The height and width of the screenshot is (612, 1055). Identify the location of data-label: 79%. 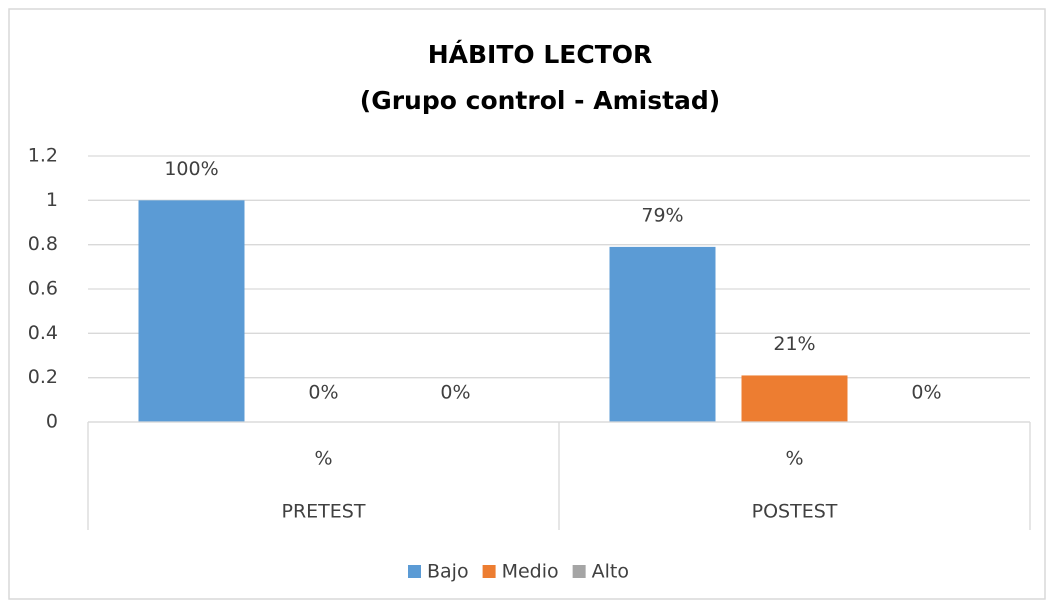
(662, 215).